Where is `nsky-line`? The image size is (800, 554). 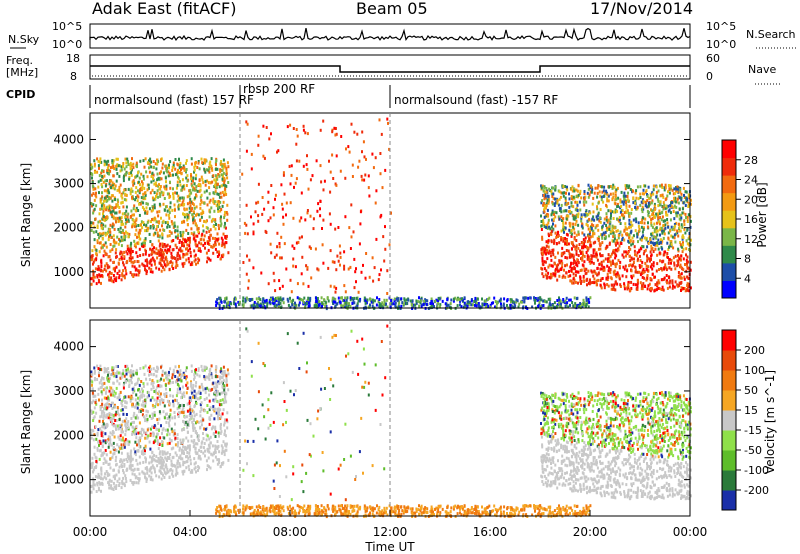
nsky-line is located at coordinates (390, 34).